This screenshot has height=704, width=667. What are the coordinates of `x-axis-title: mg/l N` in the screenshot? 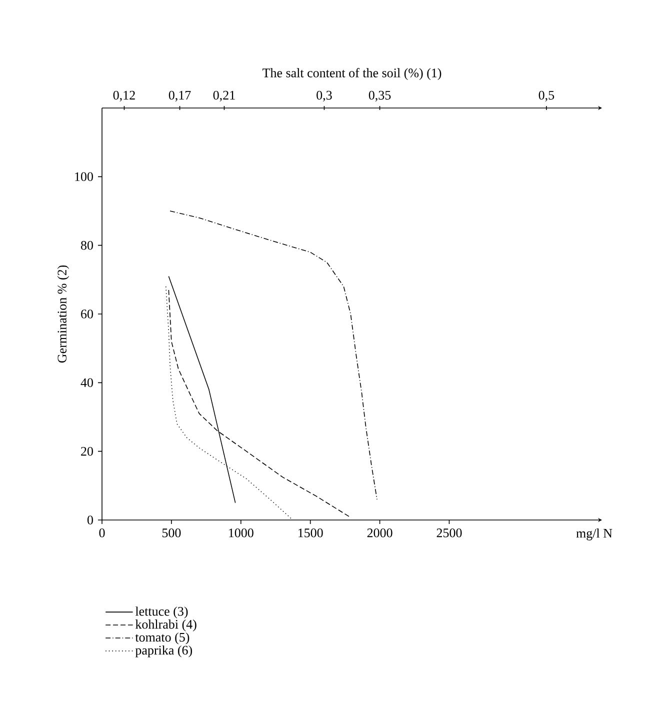 It's located at (594, 534).